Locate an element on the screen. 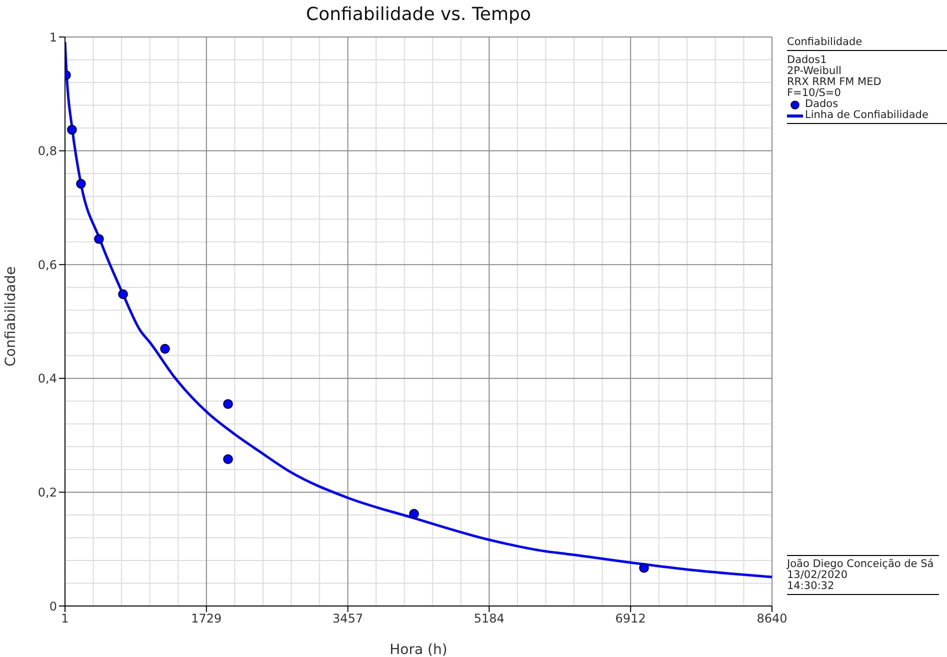 The image size is (947, 657). text: Dados1 is located at coordinates (807, 60).